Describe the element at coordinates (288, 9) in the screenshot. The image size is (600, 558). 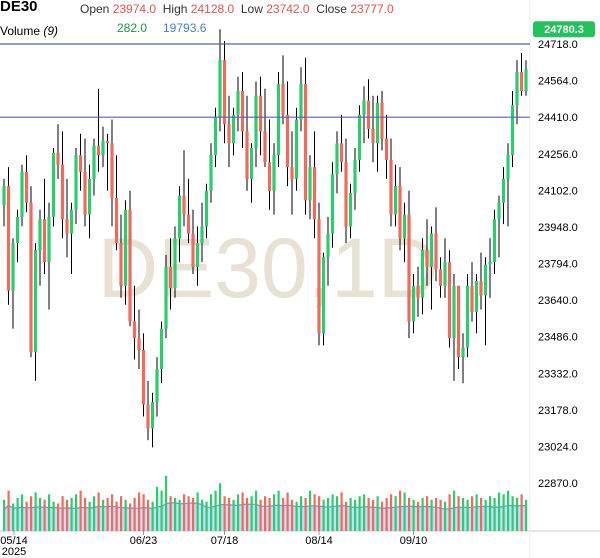
I see `low-value: 23742.0` at that location.